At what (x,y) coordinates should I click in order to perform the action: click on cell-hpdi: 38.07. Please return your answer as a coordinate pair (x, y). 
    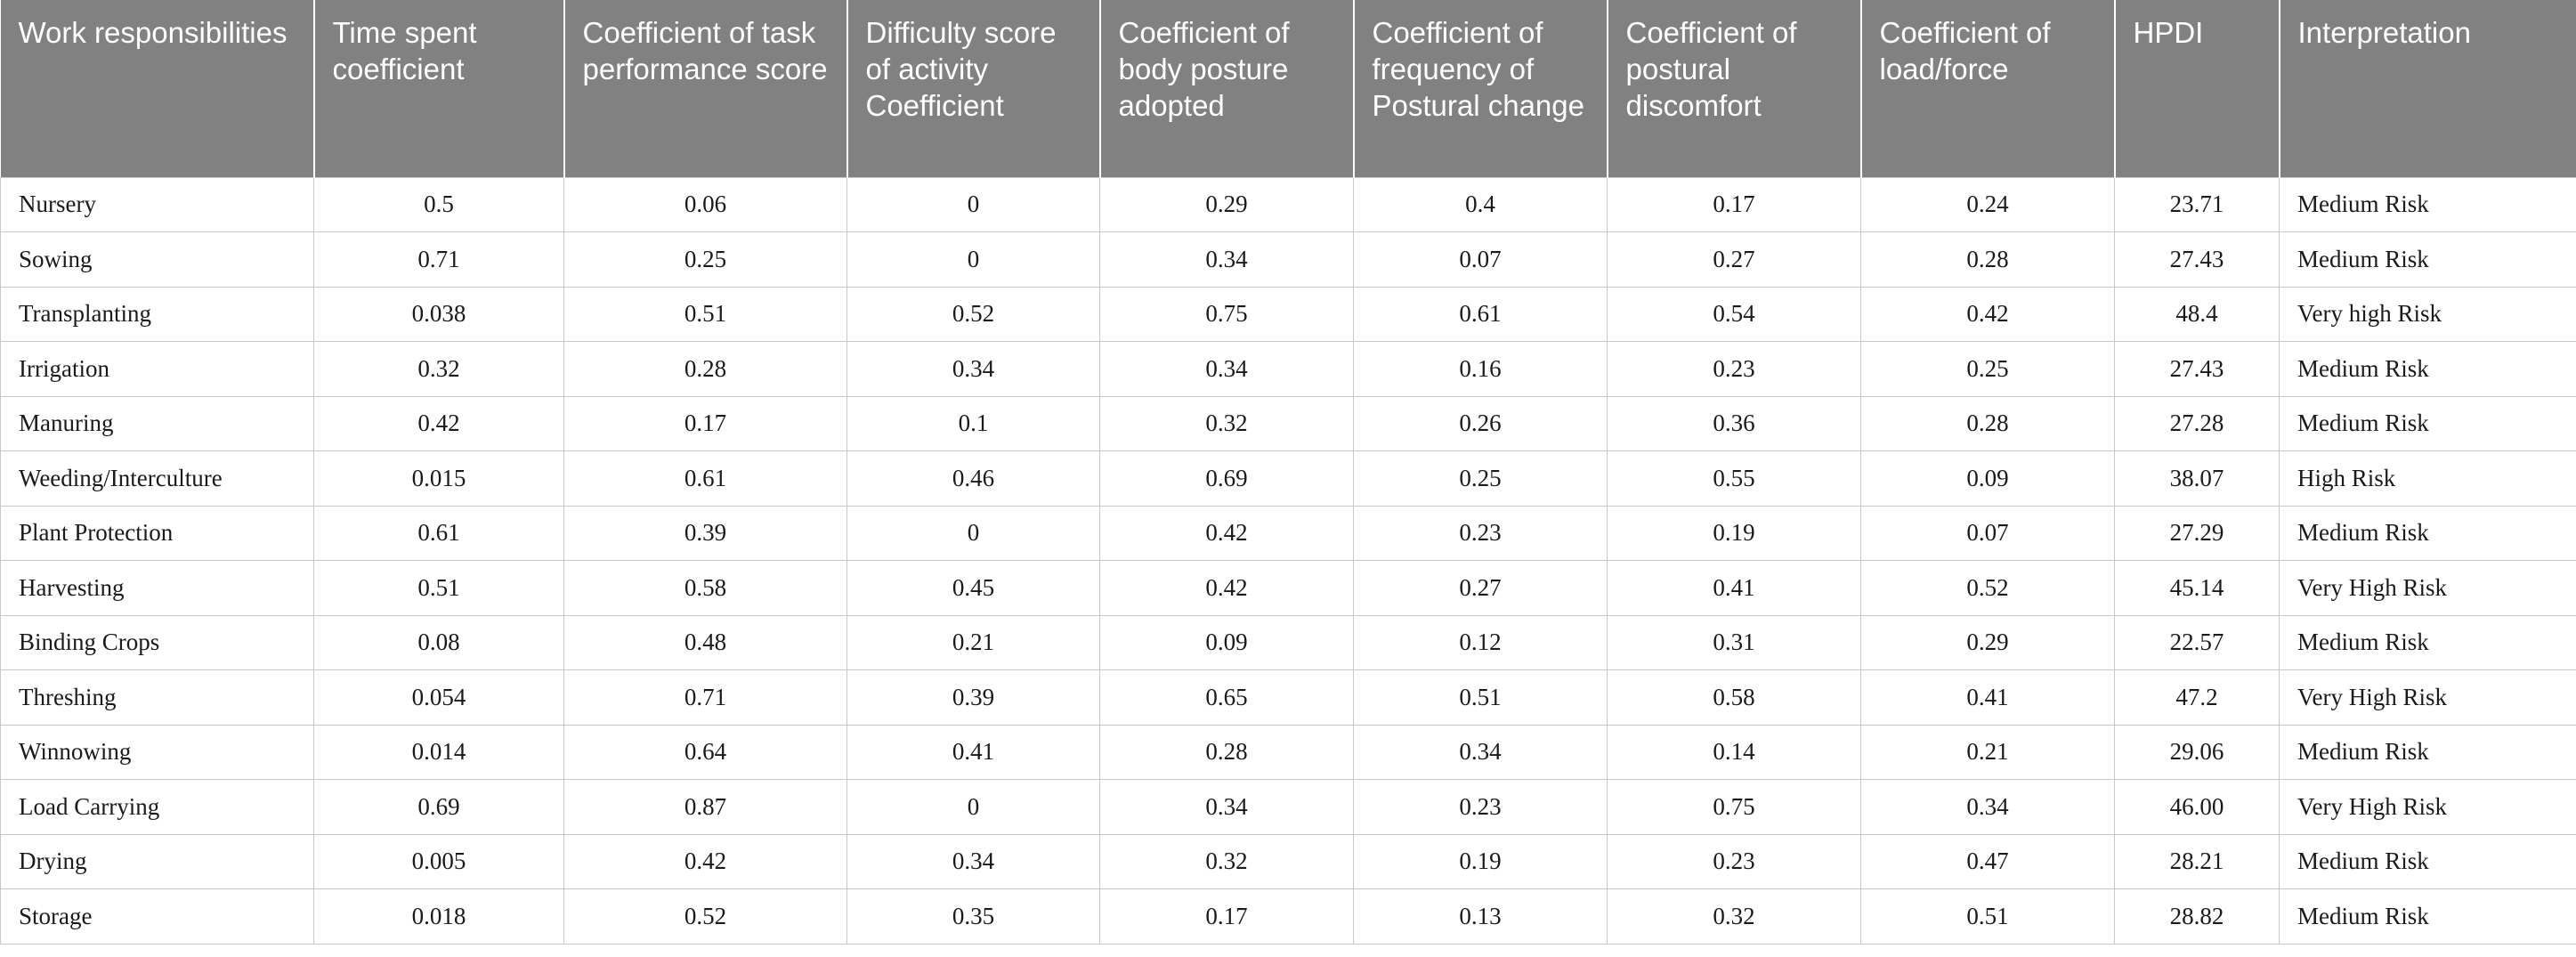
    Looking at the image, I should click on (2197, 478).